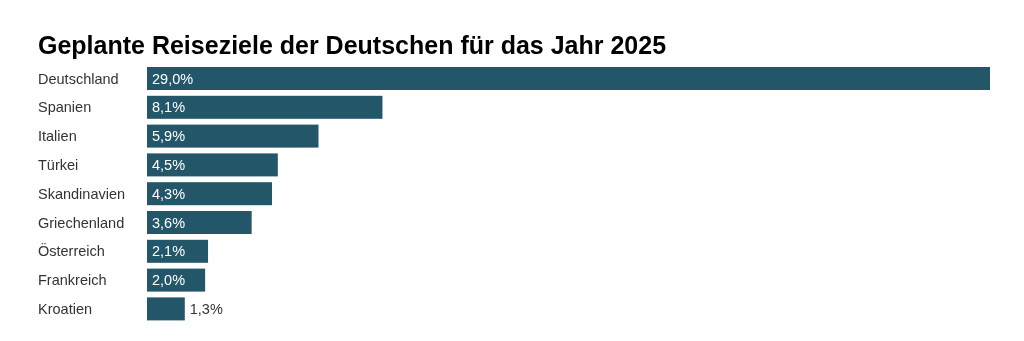 This screenshot has height=341, width=1024. I want to click on y-tick-label: Frankreich, so click(72, 280).